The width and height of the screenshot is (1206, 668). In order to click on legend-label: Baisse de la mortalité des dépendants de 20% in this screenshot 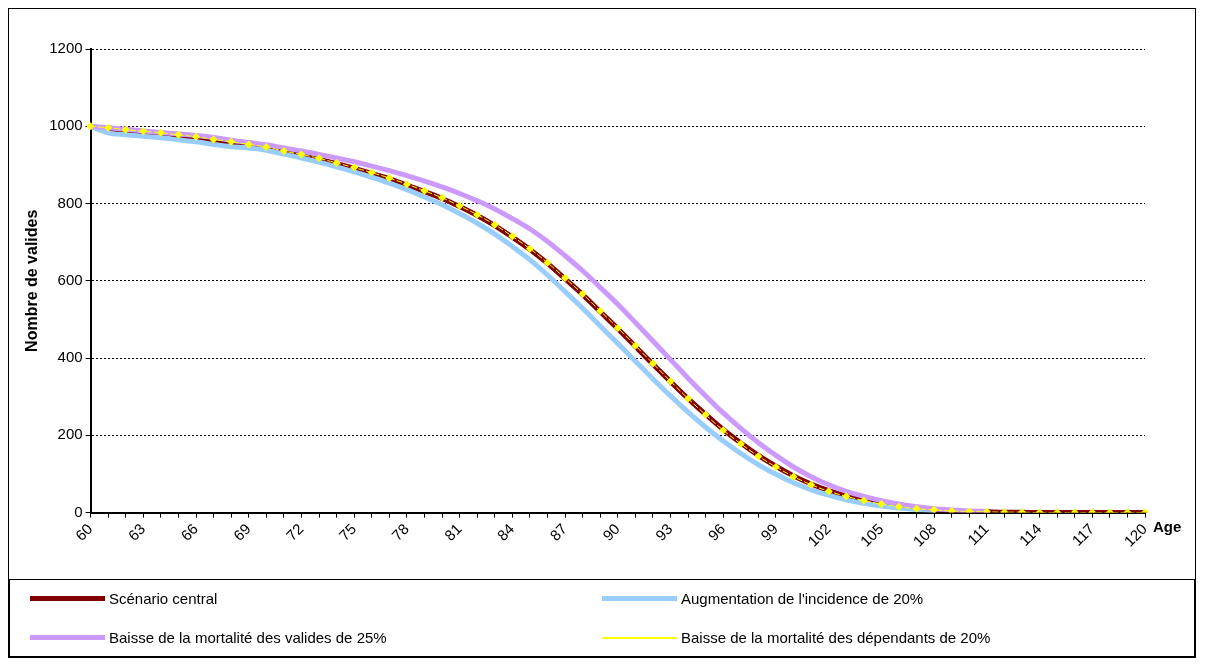, I will do `click(836, 637)`.